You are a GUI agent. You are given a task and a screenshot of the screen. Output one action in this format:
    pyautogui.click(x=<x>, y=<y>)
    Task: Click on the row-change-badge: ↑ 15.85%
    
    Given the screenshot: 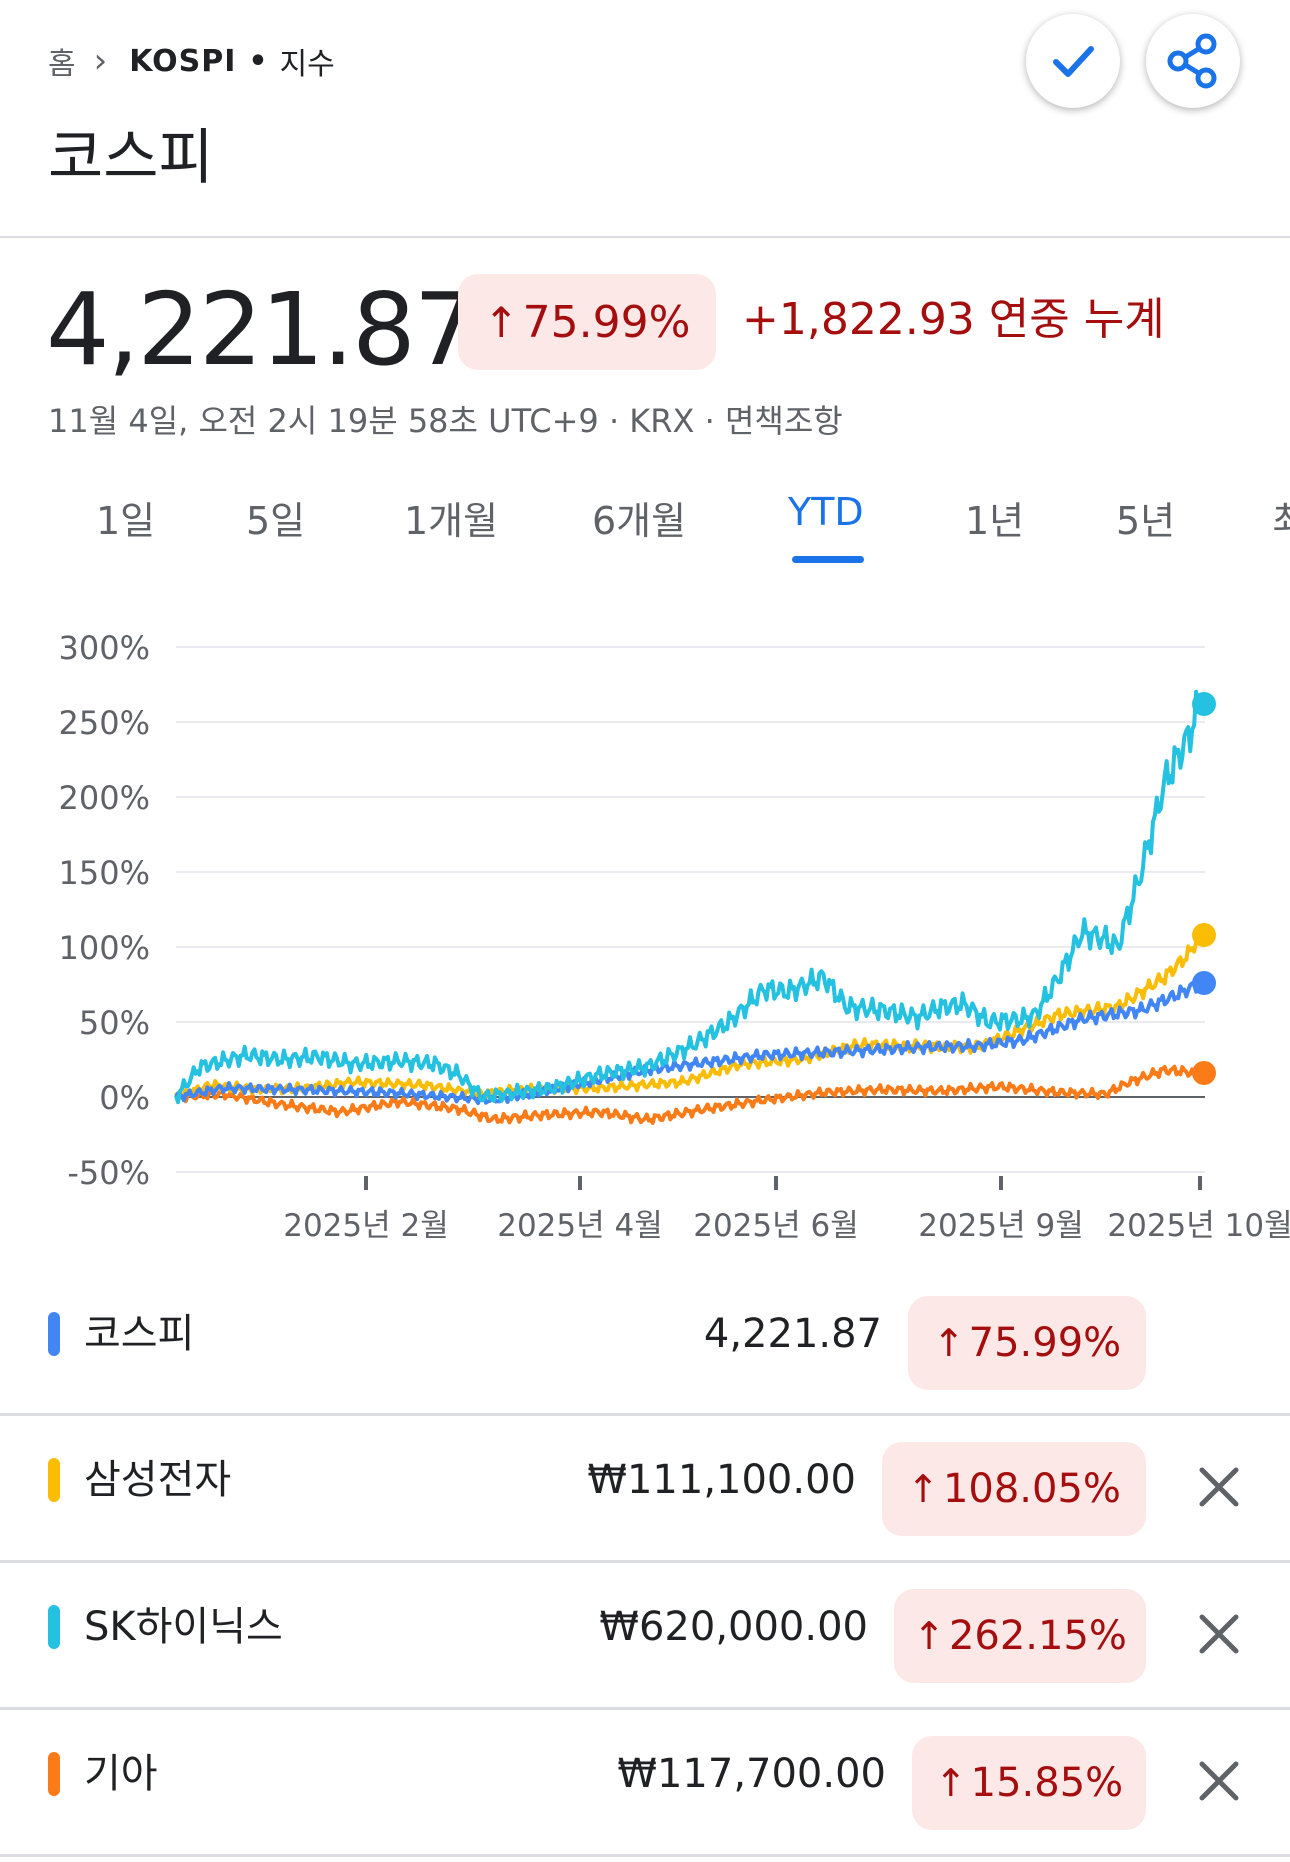 What is the action you would take?
    pyautogui.click(x=1029, y=1783)
    